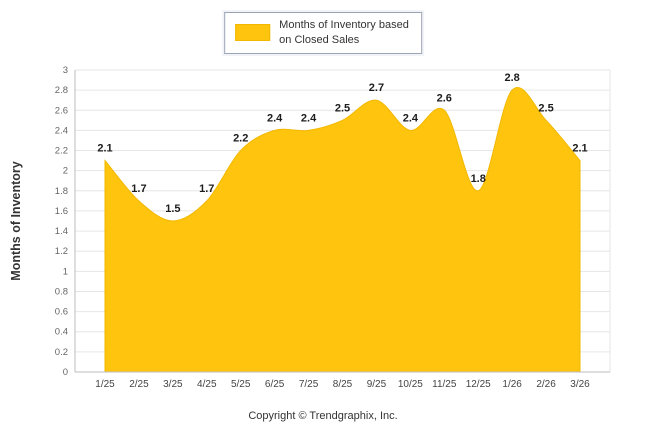 This screenshot has width=646, height=434. Describe the element at coordinates (61, 312) in the screenshot. I see `y-tick-label: 0.6` at that location.